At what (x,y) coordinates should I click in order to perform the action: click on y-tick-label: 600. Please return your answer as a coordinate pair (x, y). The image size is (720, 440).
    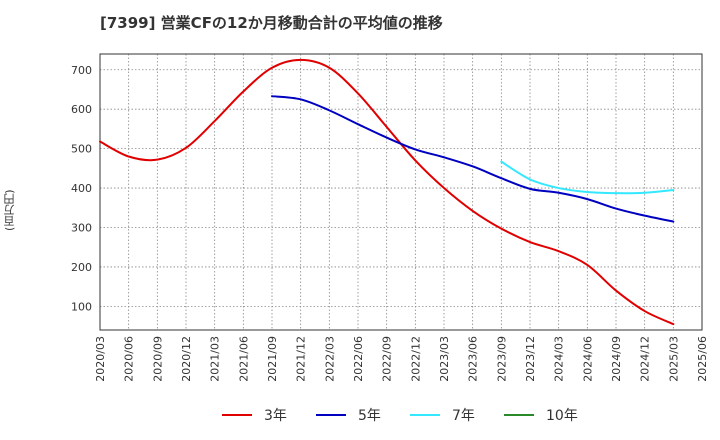
    Looking at the image, I should click on (81, 109).